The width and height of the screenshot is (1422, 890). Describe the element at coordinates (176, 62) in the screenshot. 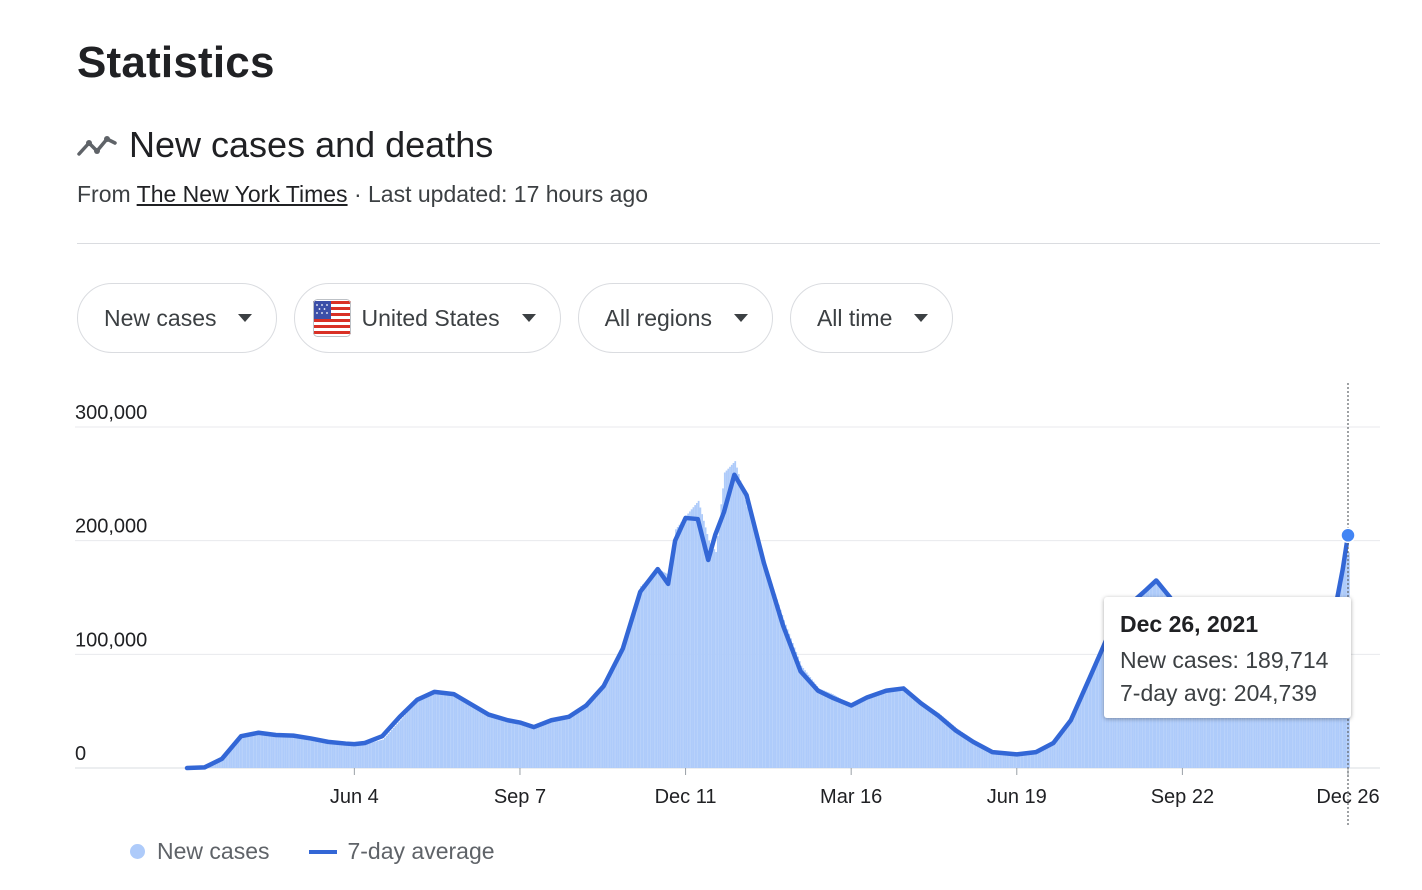

I see `page-title: Statistics` at that location.